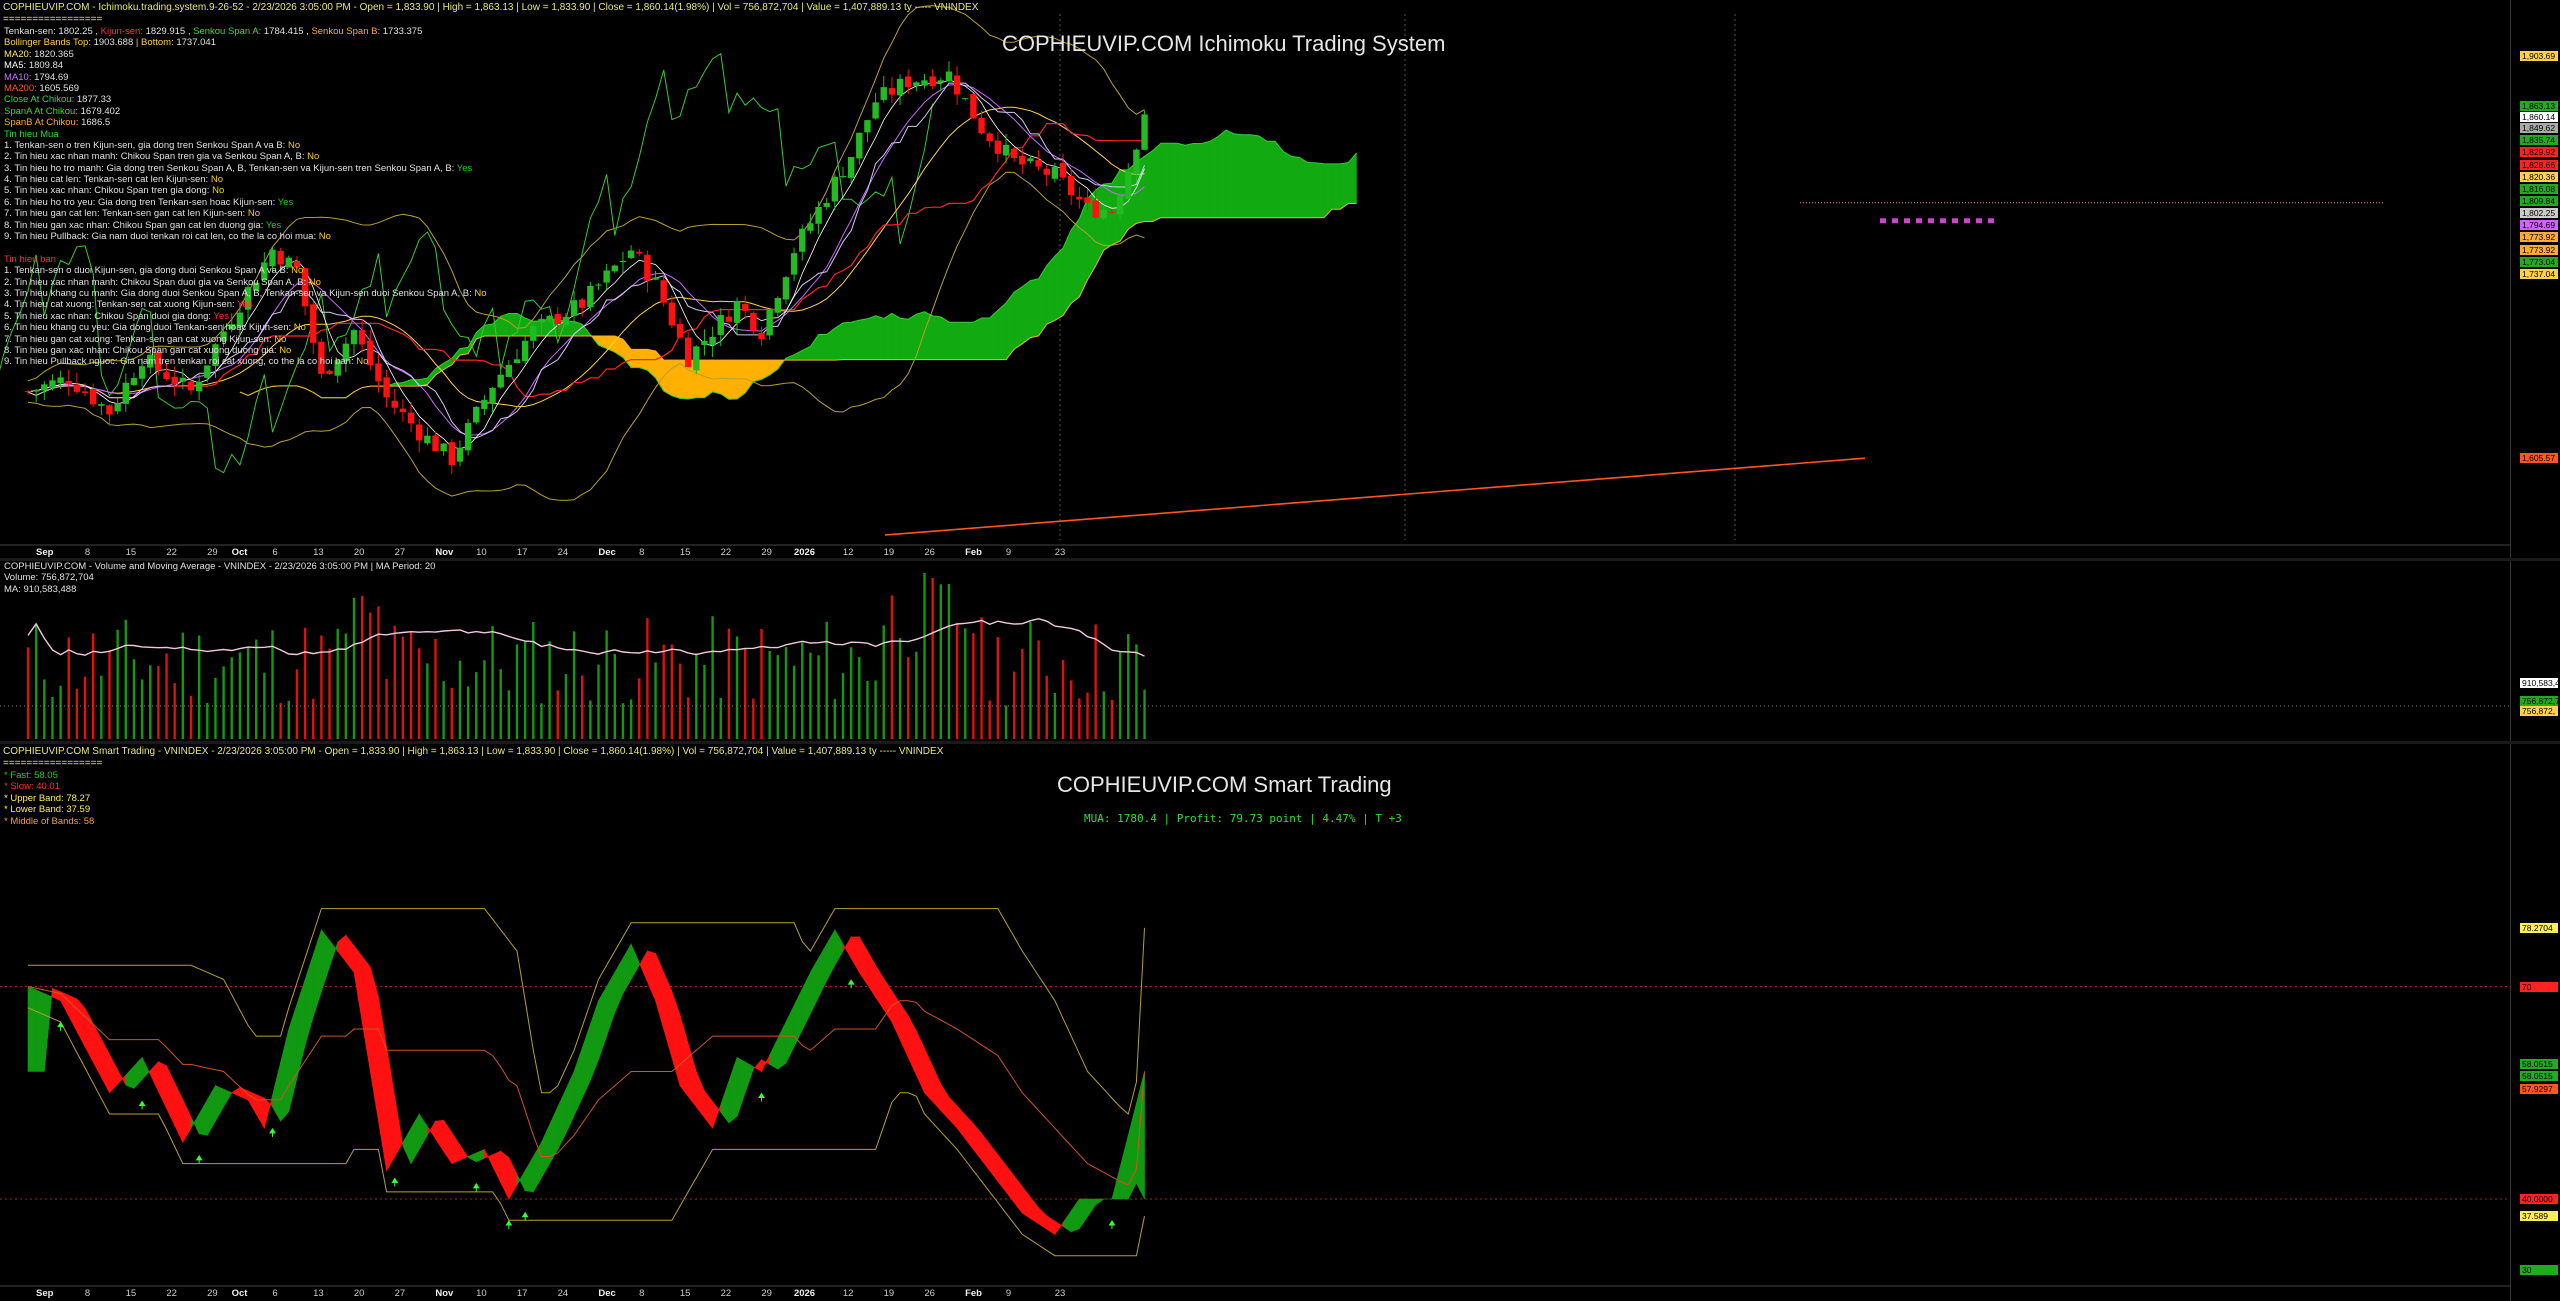 This screenshot has width=2560, height=1301. What do you see at coordinates (2539, 261) in the screenshot?
I see `price-label: 1,773.04` at bounding box center [2539, 261].